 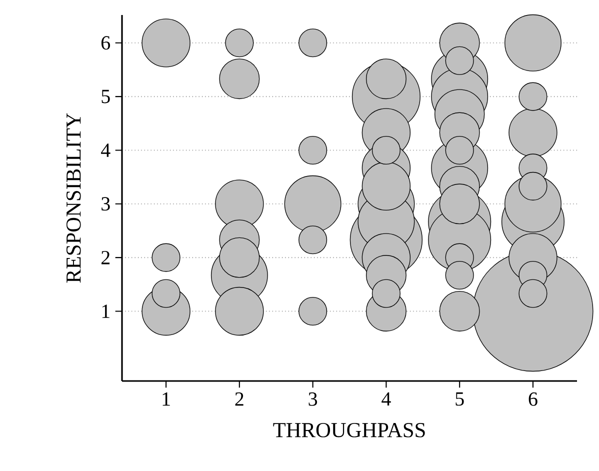 What do you see at coordinates (386, 399) in the screenshot?
I see `x-tick-label: 4` at bounding box center [386, 399].